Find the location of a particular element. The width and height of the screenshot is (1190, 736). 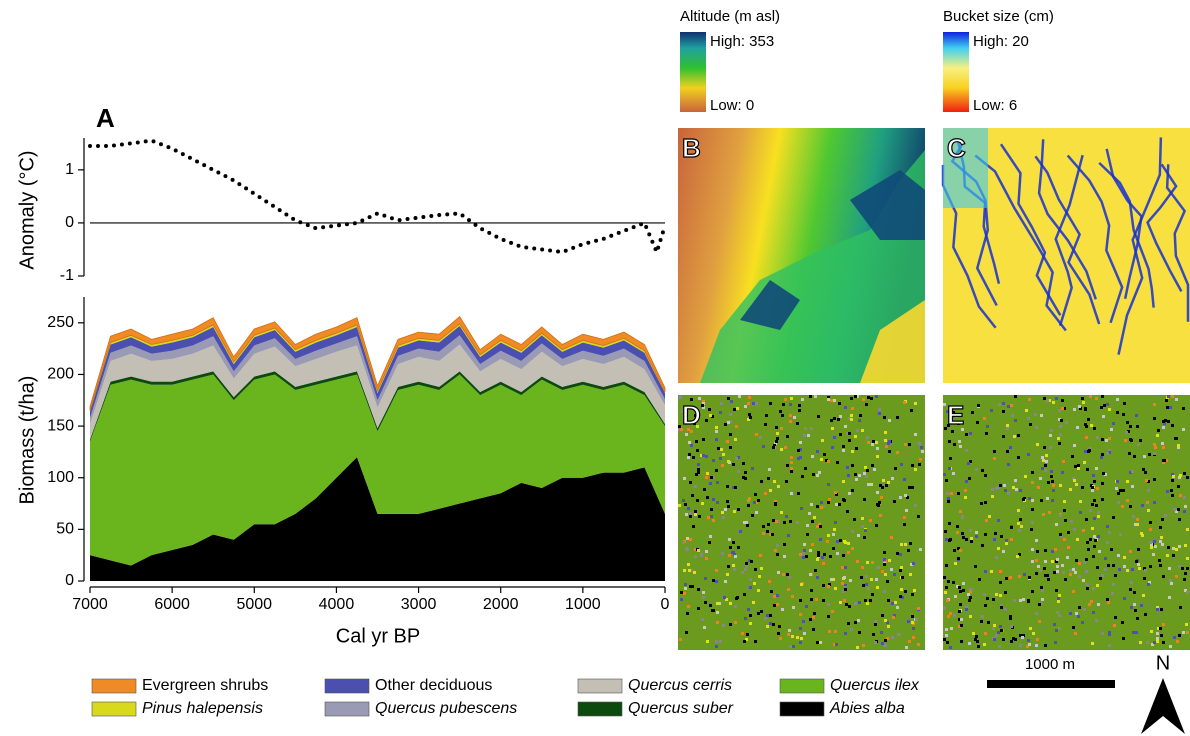

colorbar is located at coordinates (693, 72).